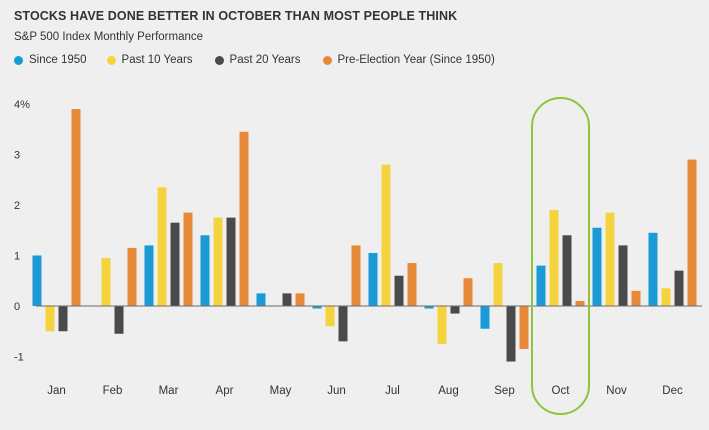 This screenshot has height=430, width=709. Describe the element at coordinates (58, 60) in the screenshot. I see `legend-label: Since 1950` at that location.